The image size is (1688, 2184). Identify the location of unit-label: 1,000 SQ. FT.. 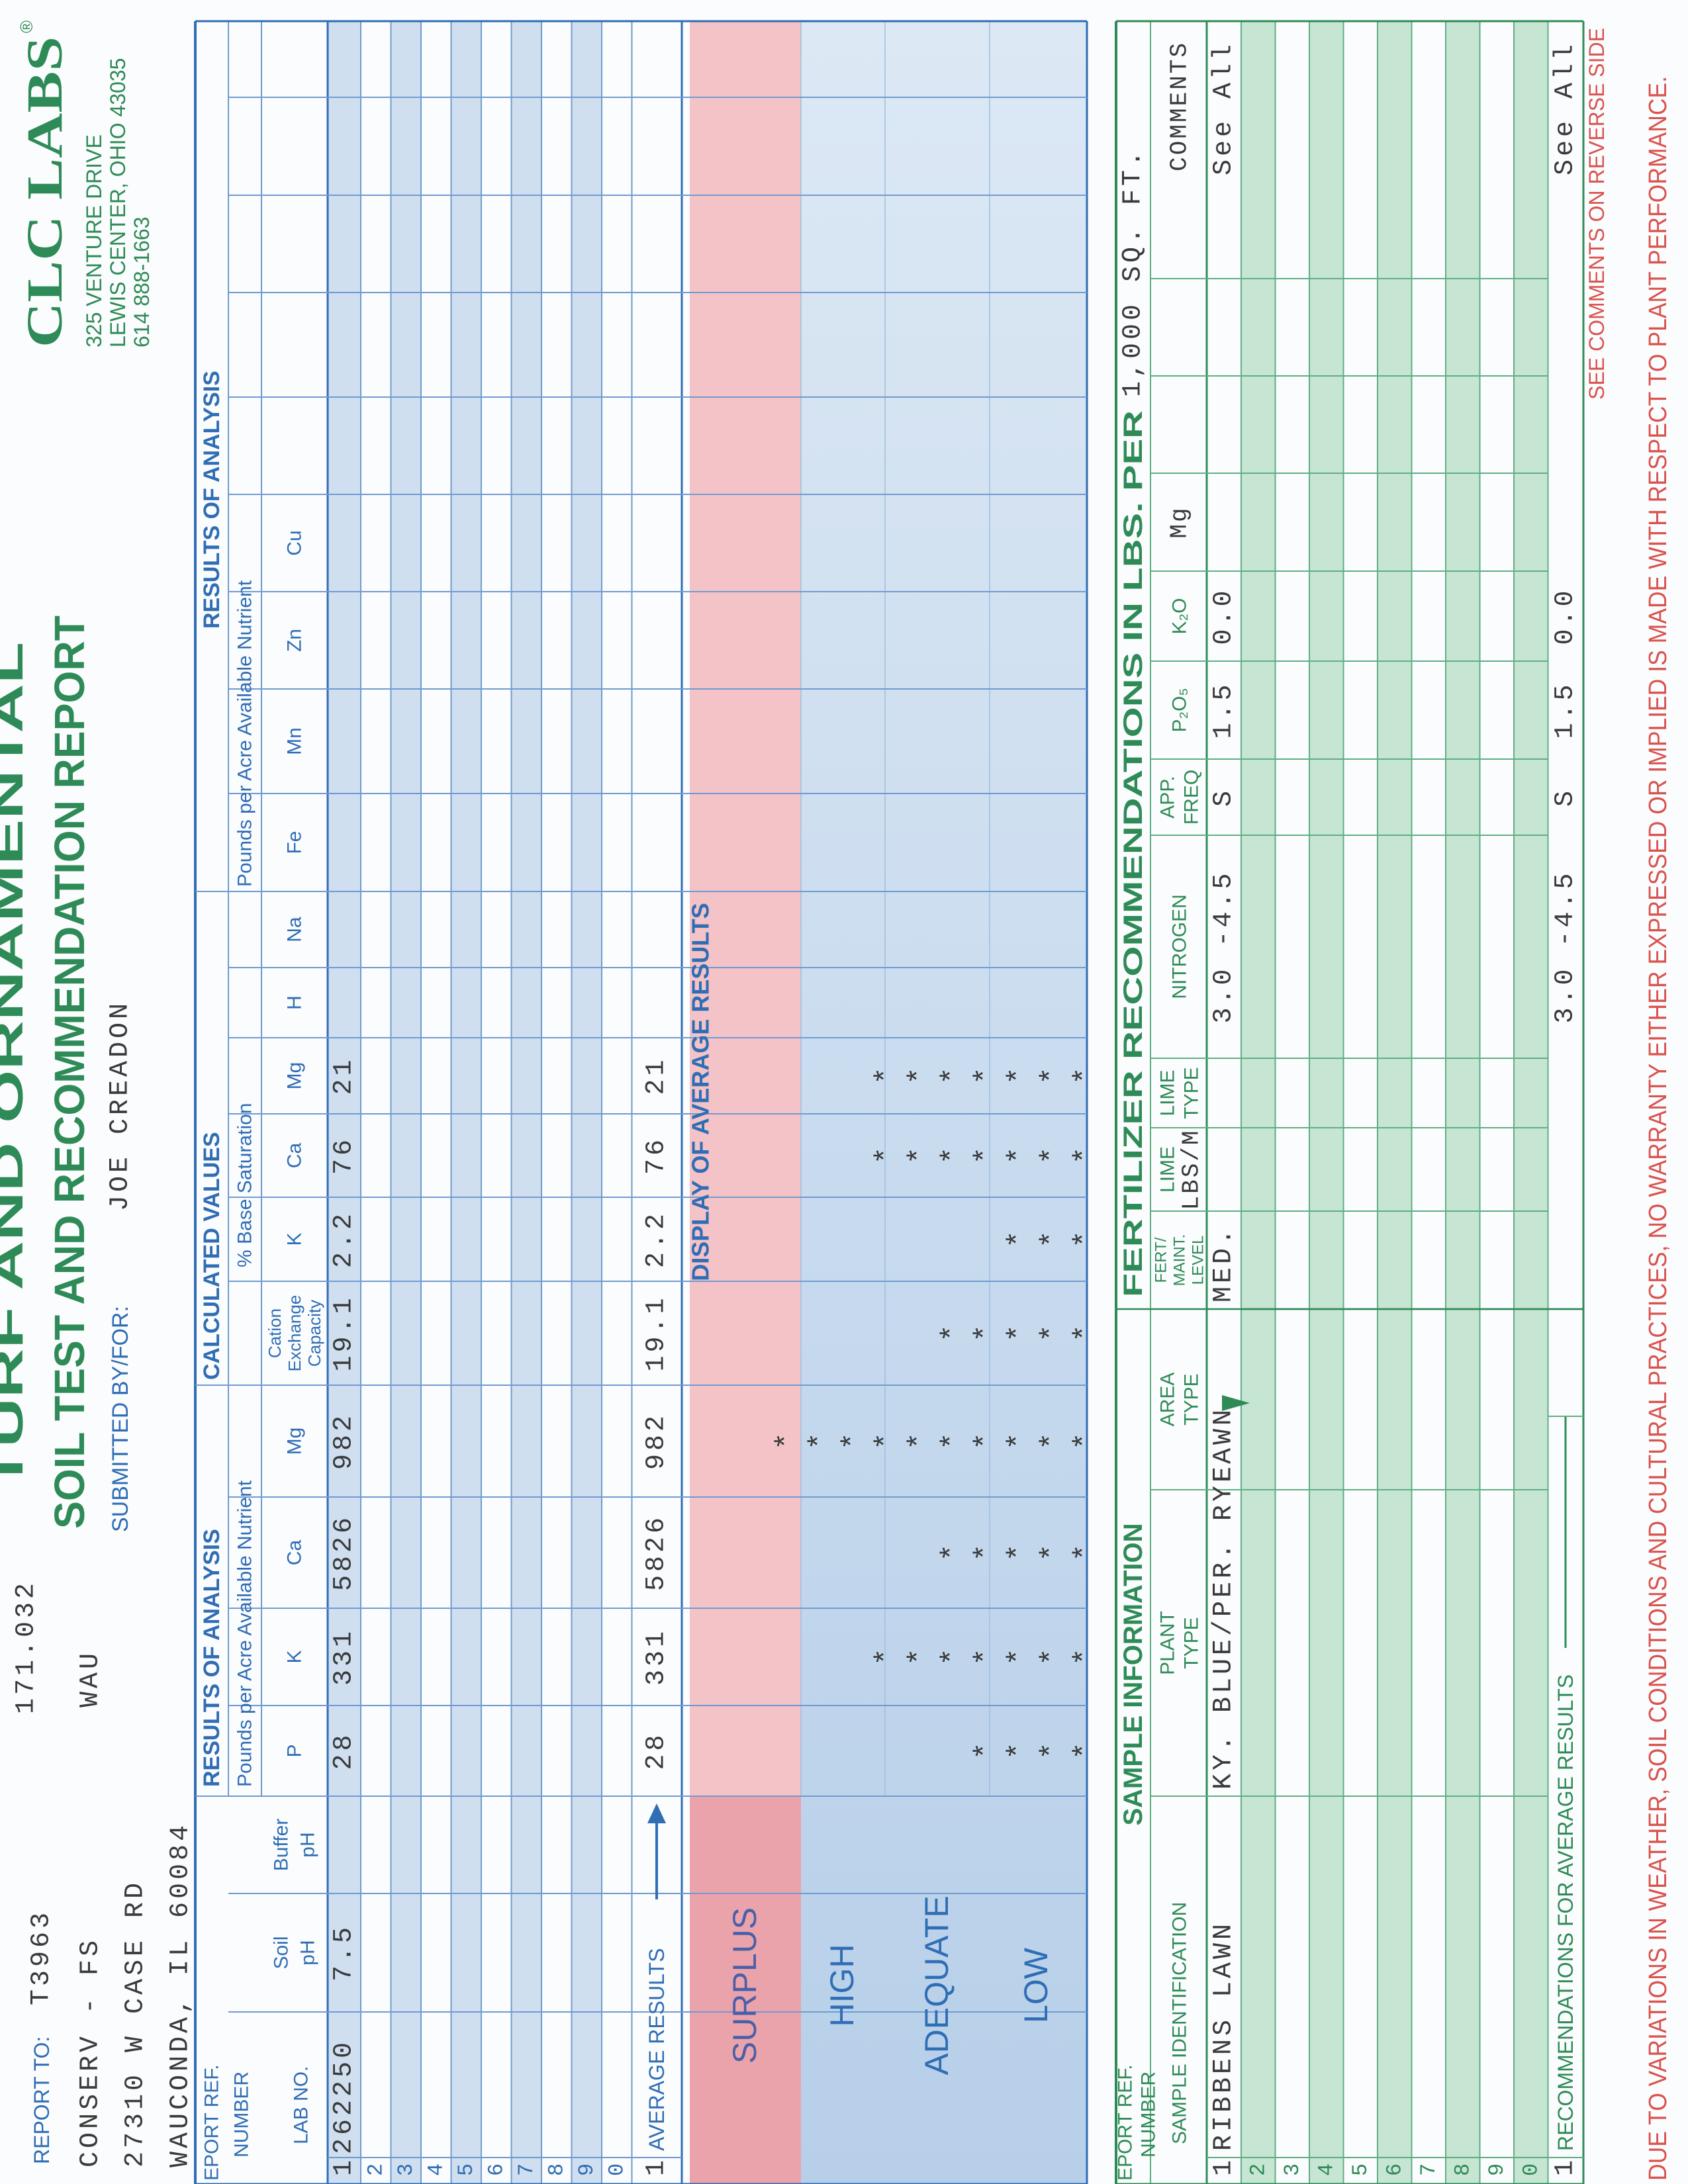
(1134, 272).